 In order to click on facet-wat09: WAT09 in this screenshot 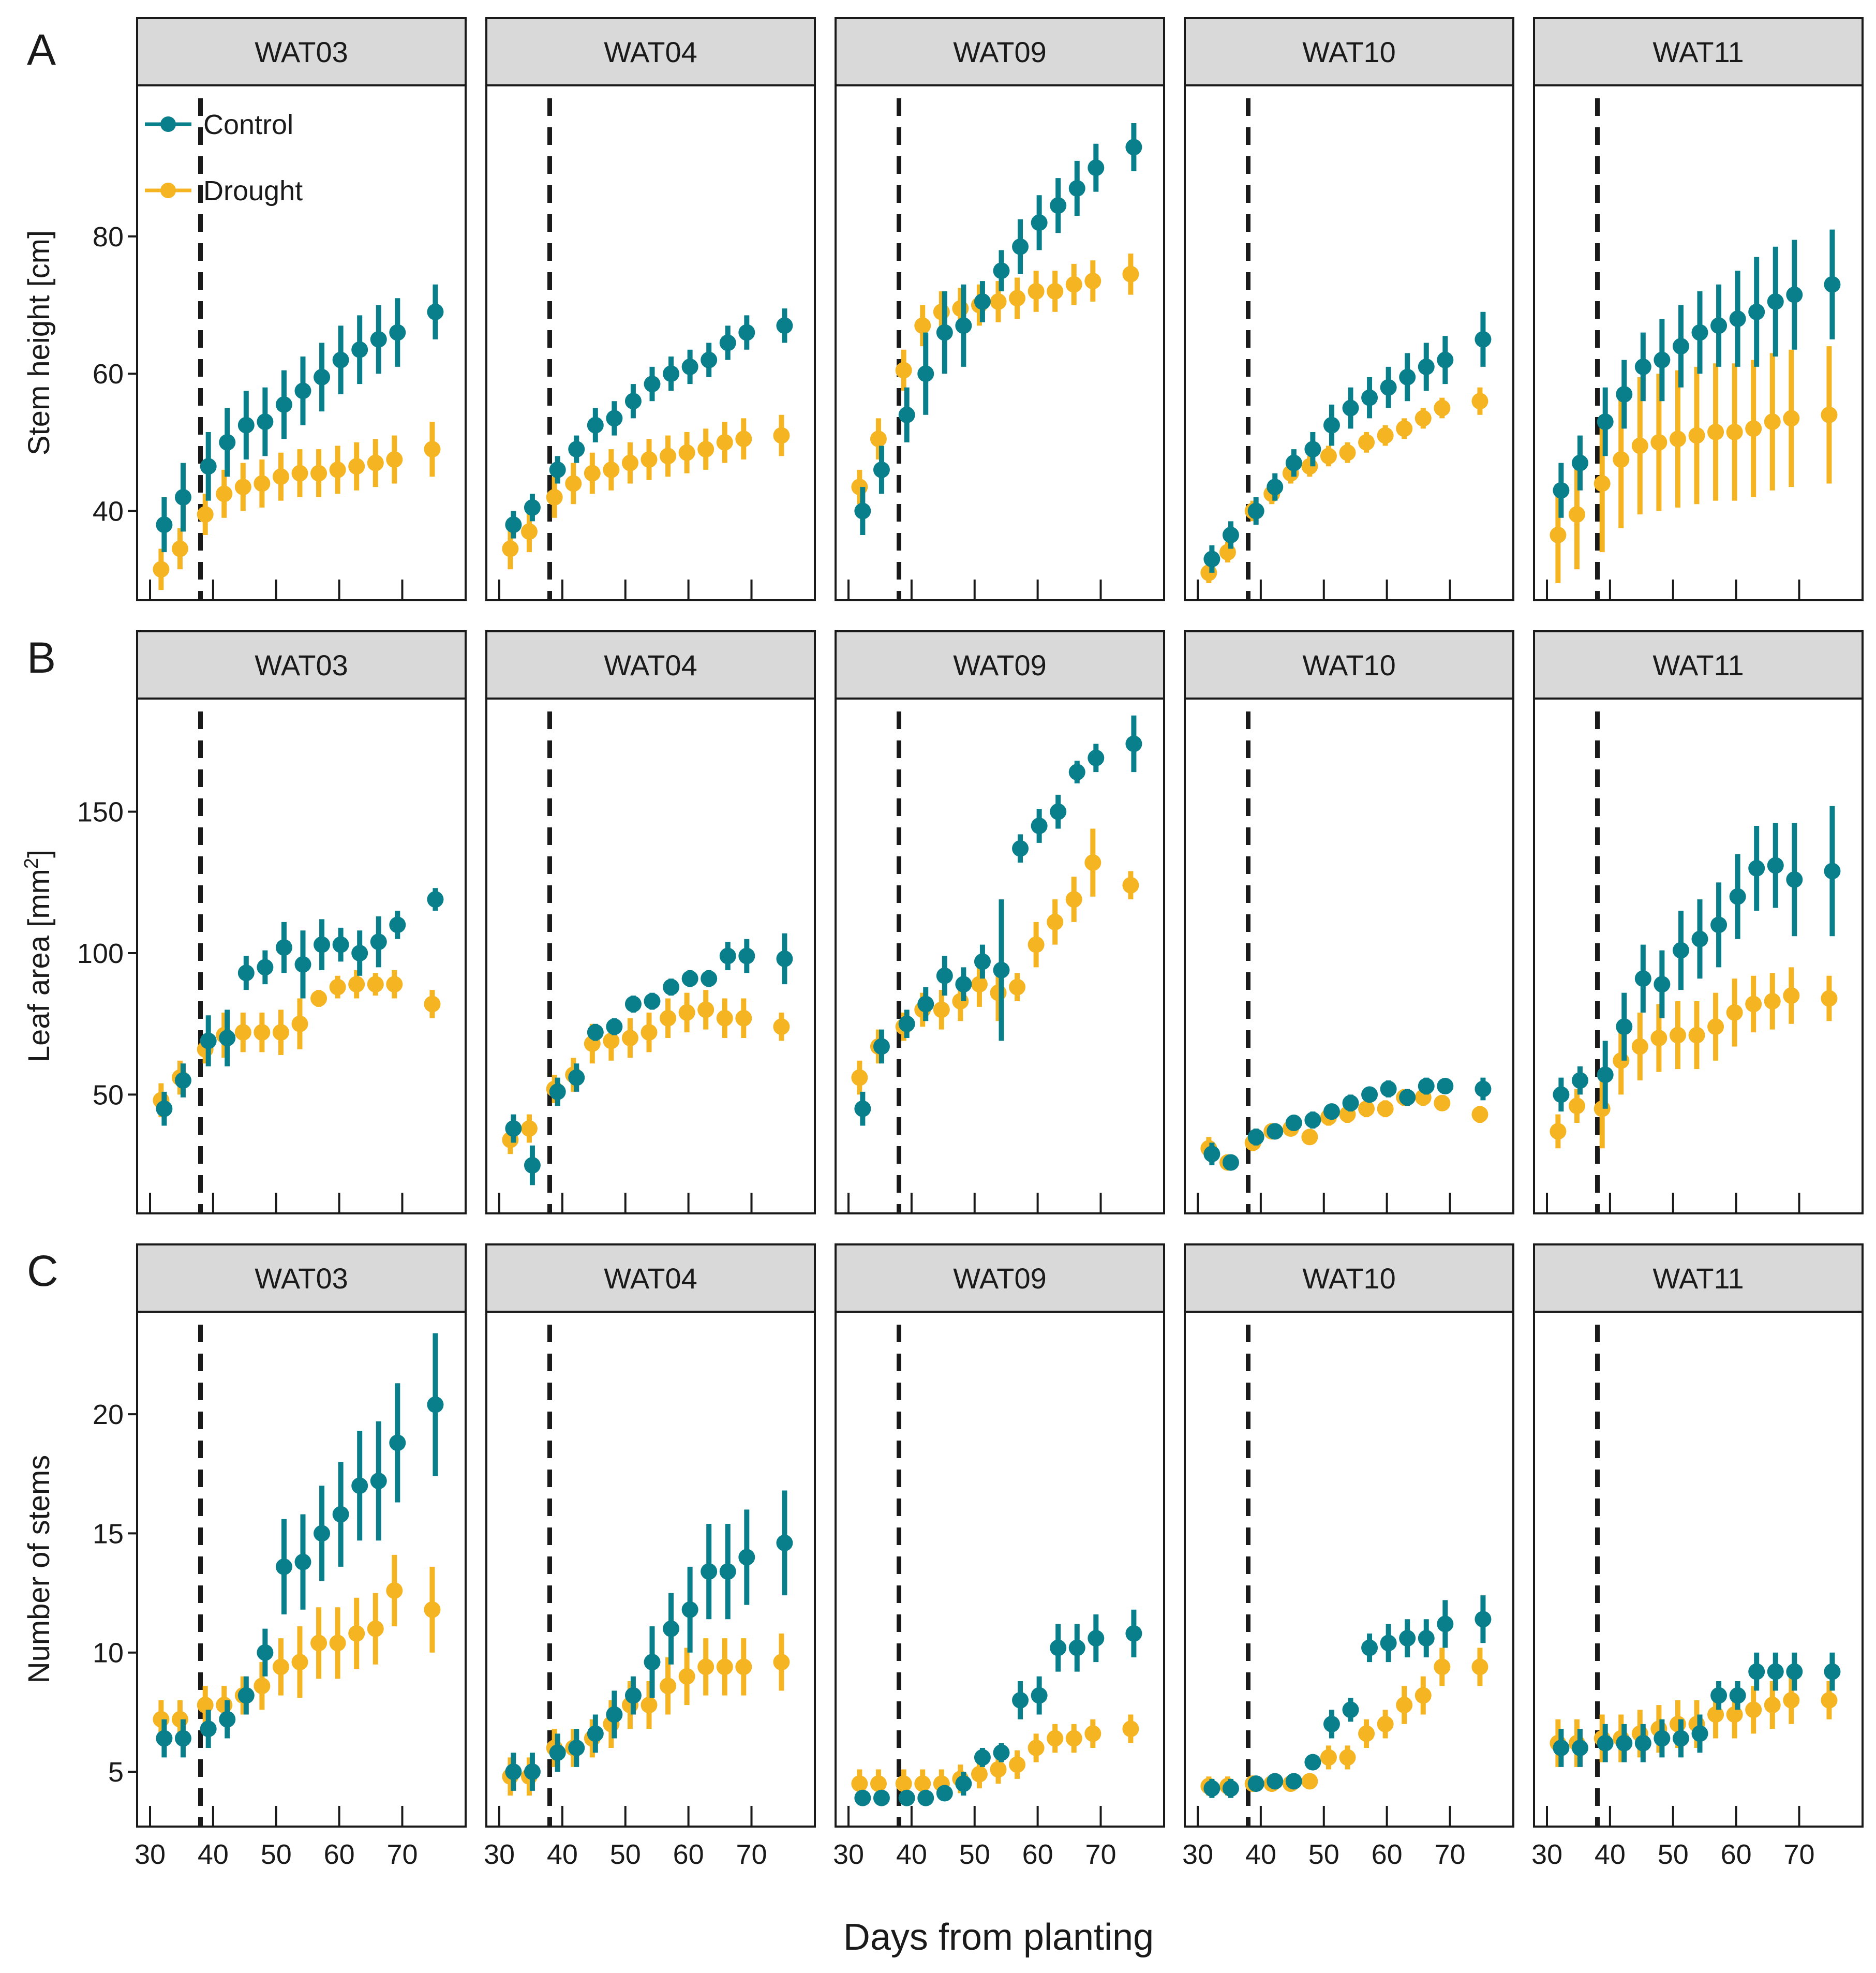, I will do `click(1000, 309)`.